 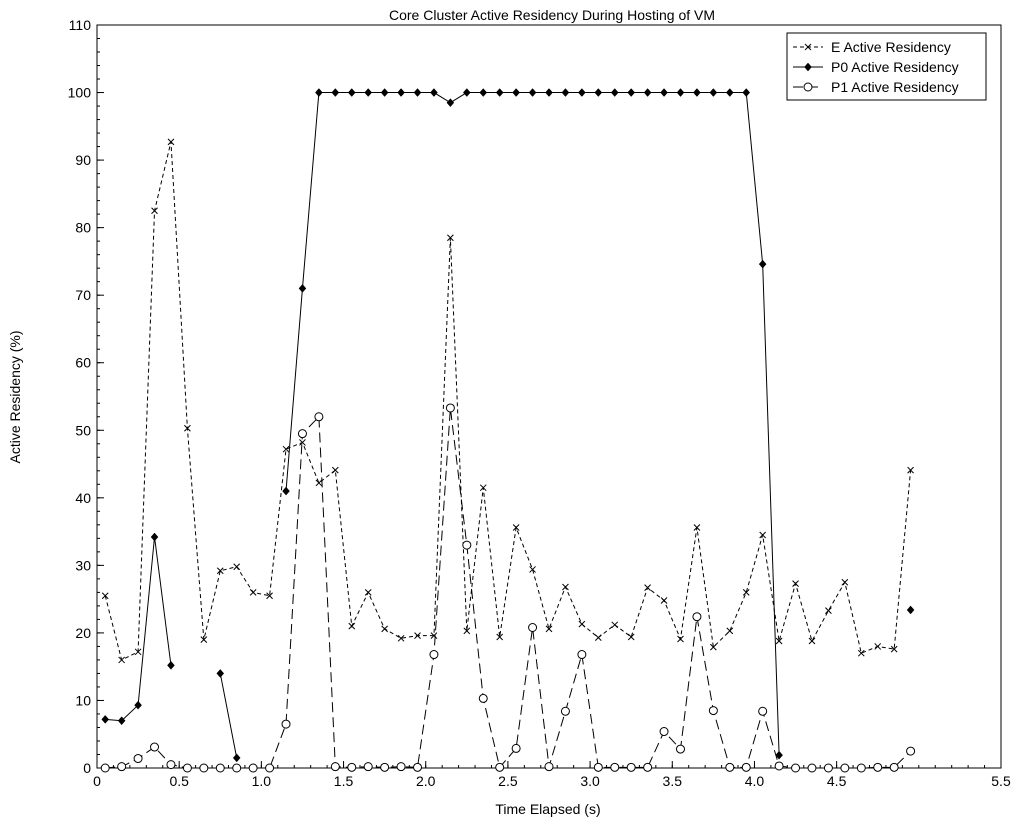 What do you see at coordinates (262, 781) in the screenshot?
I see `x-tick-label: 1.0` at bounding box center [262, 781].